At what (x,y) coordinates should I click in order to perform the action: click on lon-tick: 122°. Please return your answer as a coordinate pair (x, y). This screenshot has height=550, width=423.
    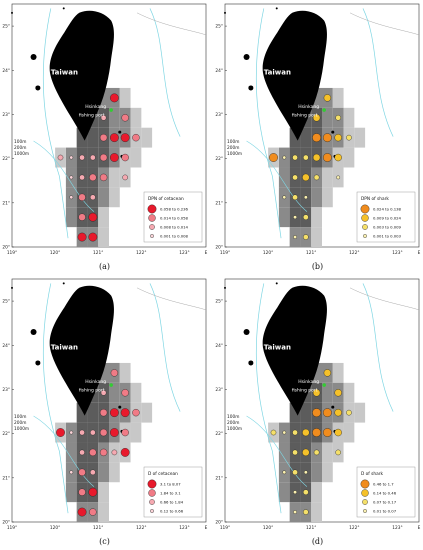
    Looking at the image, I should click on (354, 253).